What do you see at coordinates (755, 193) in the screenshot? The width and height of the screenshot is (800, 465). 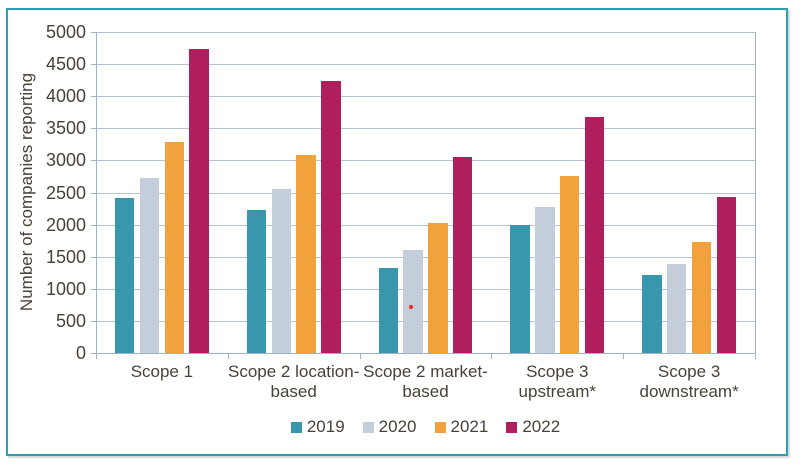 I see `plot-right-border` at bounding box center [755, 193].